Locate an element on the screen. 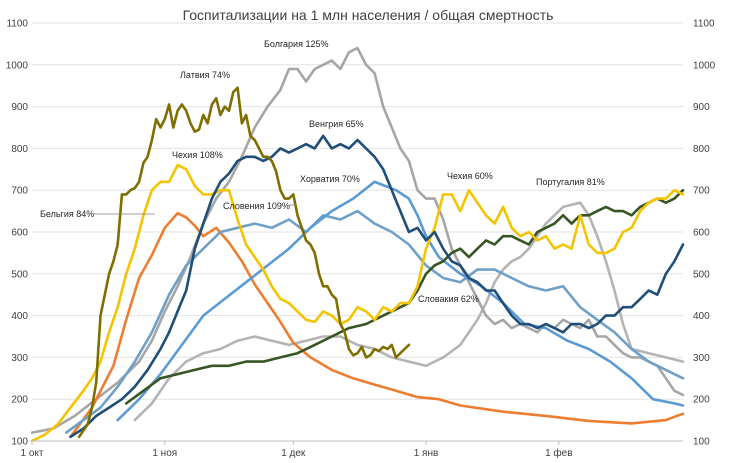 This screenshot has height=463, width=740. annotation-label: Бельгия 84% is located at coordinates (67, 214).